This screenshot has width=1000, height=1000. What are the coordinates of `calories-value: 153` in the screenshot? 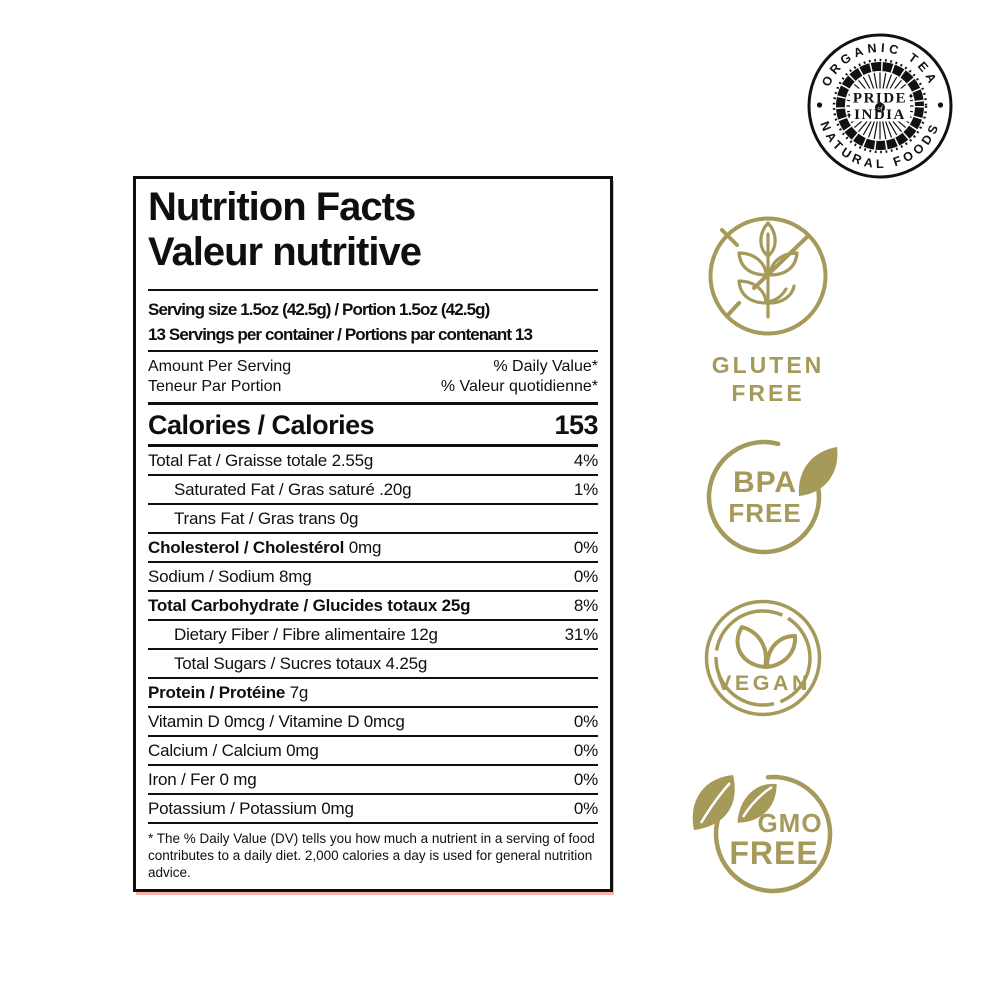 It's located at (576, 425).